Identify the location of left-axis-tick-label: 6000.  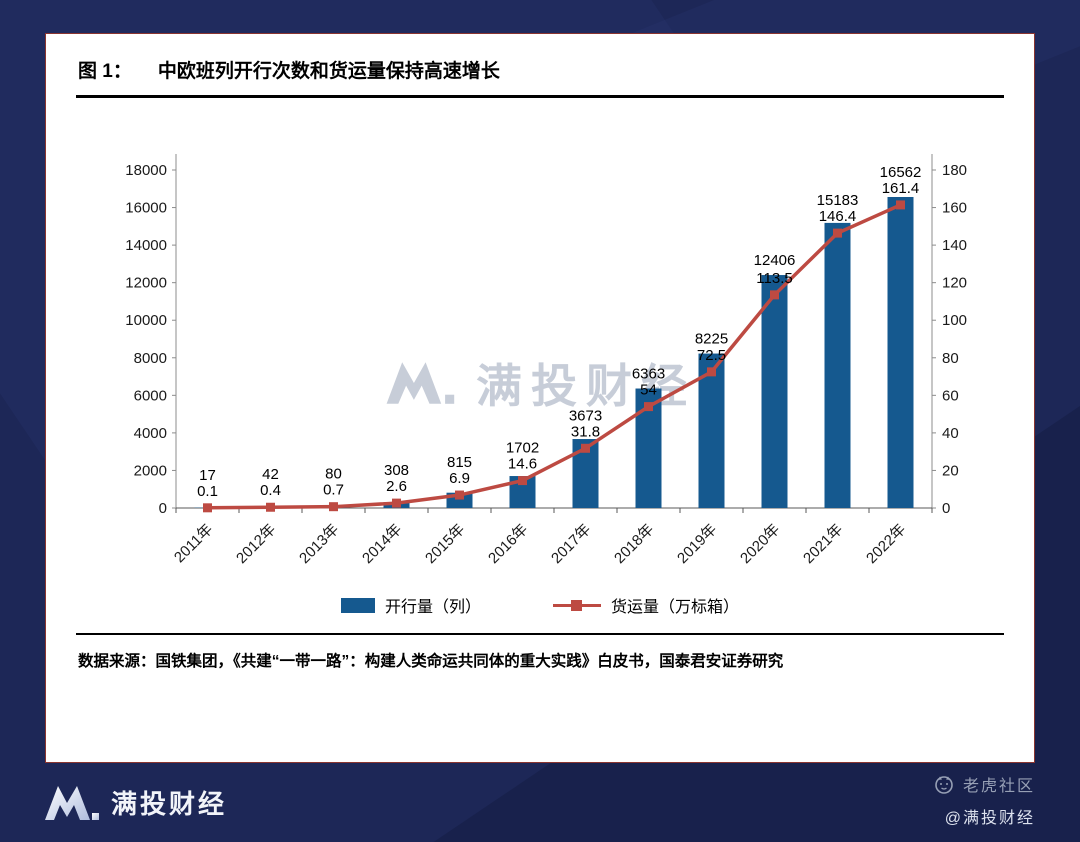
(150, 395).